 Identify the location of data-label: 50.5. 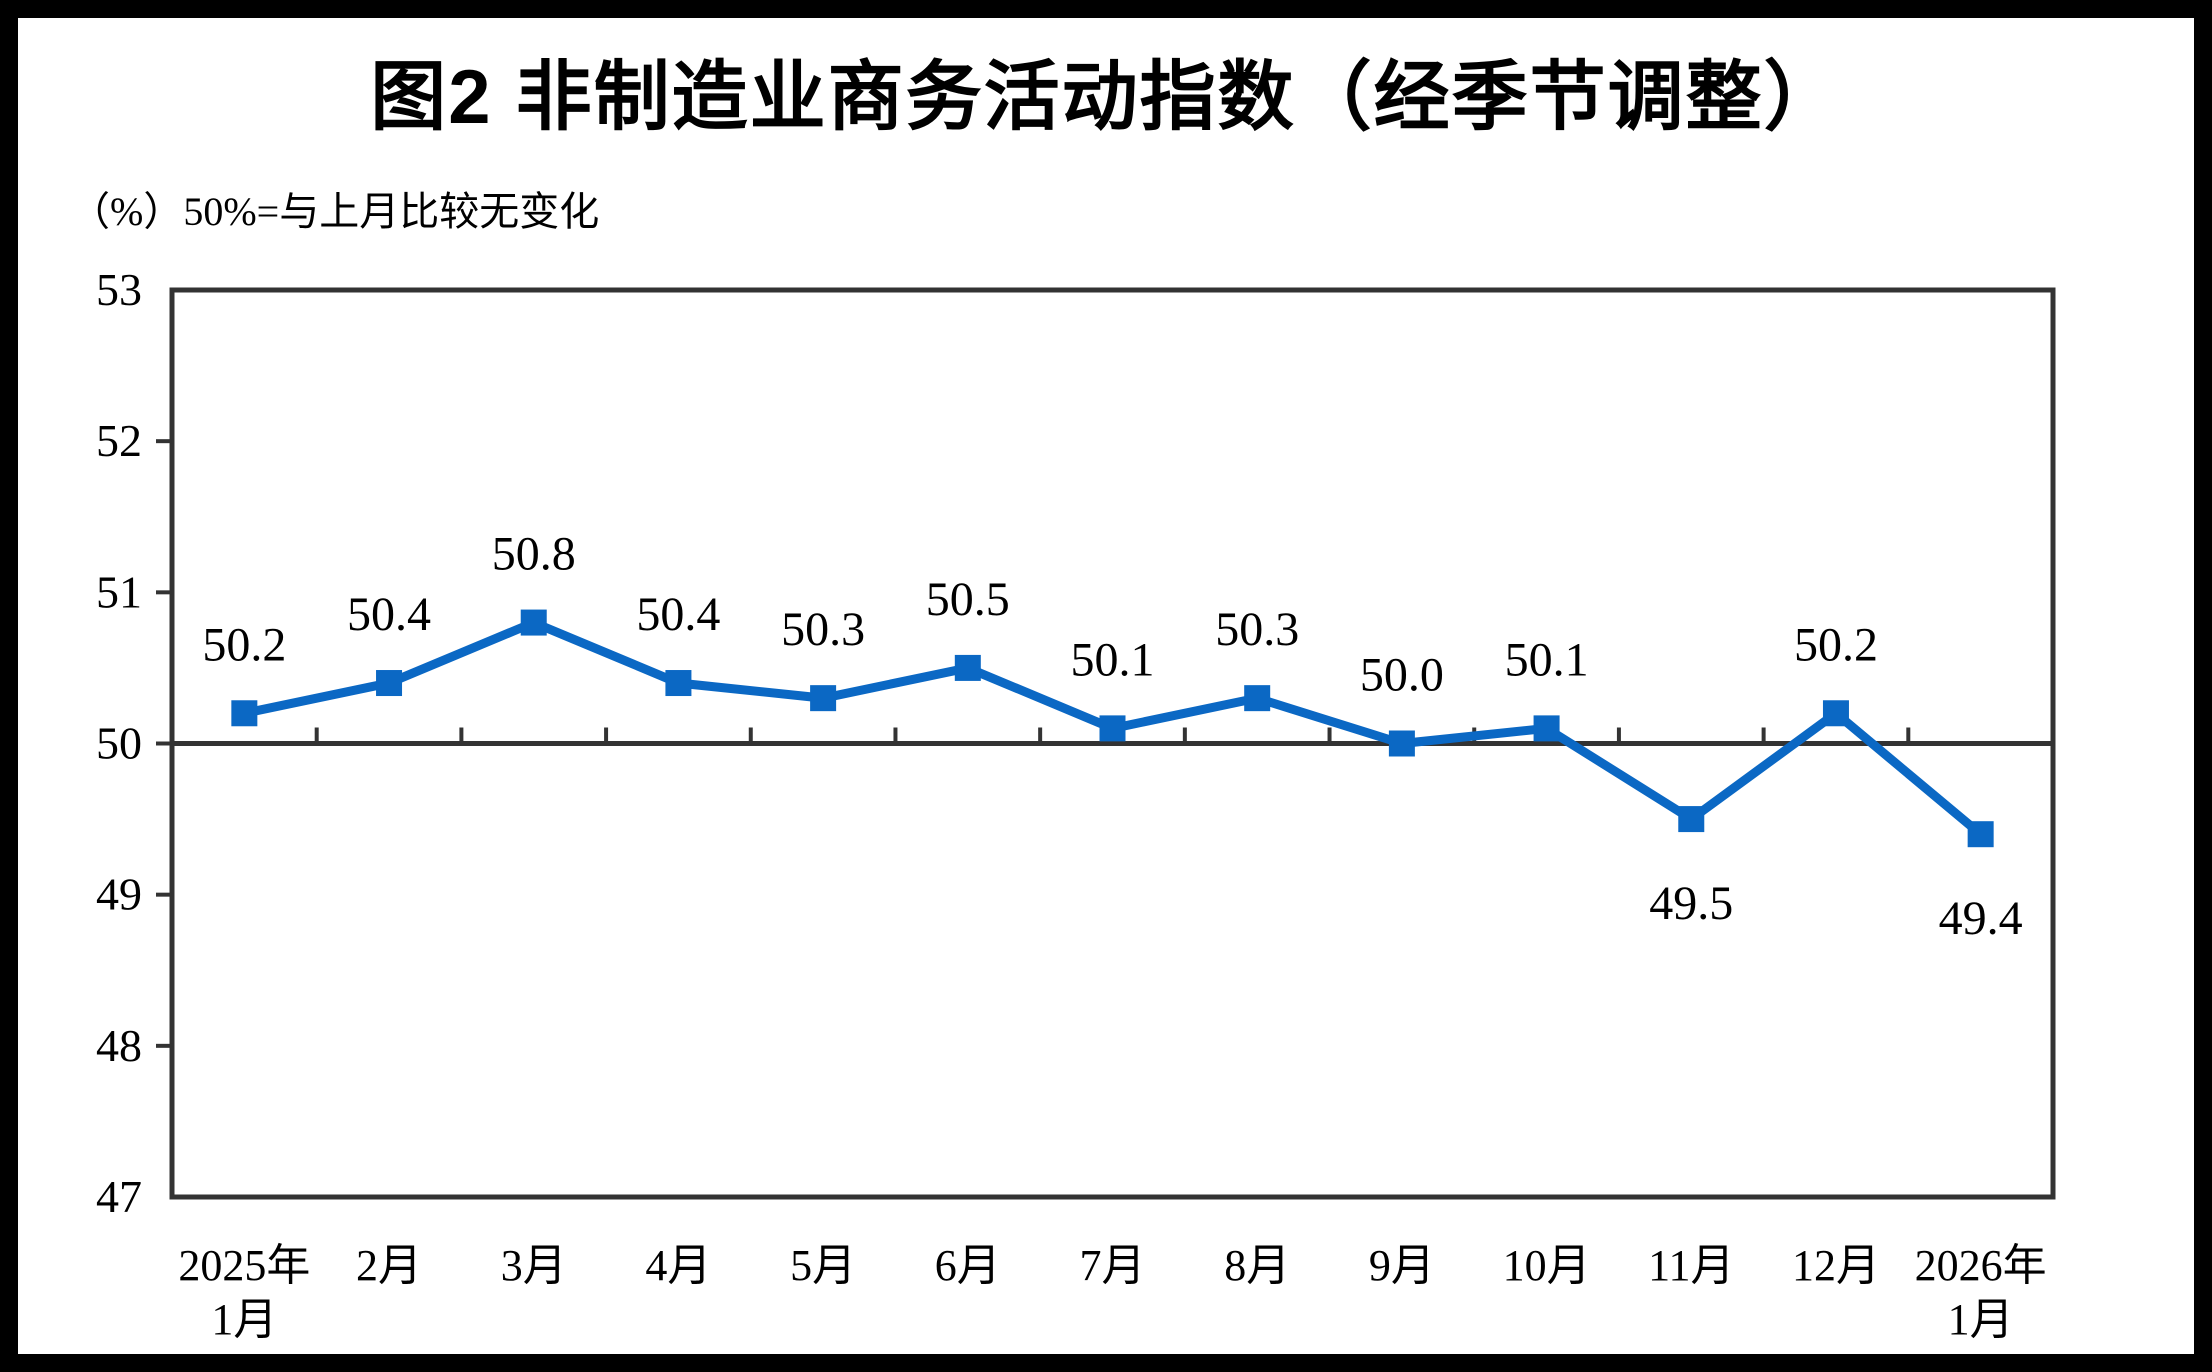
(968, 599).